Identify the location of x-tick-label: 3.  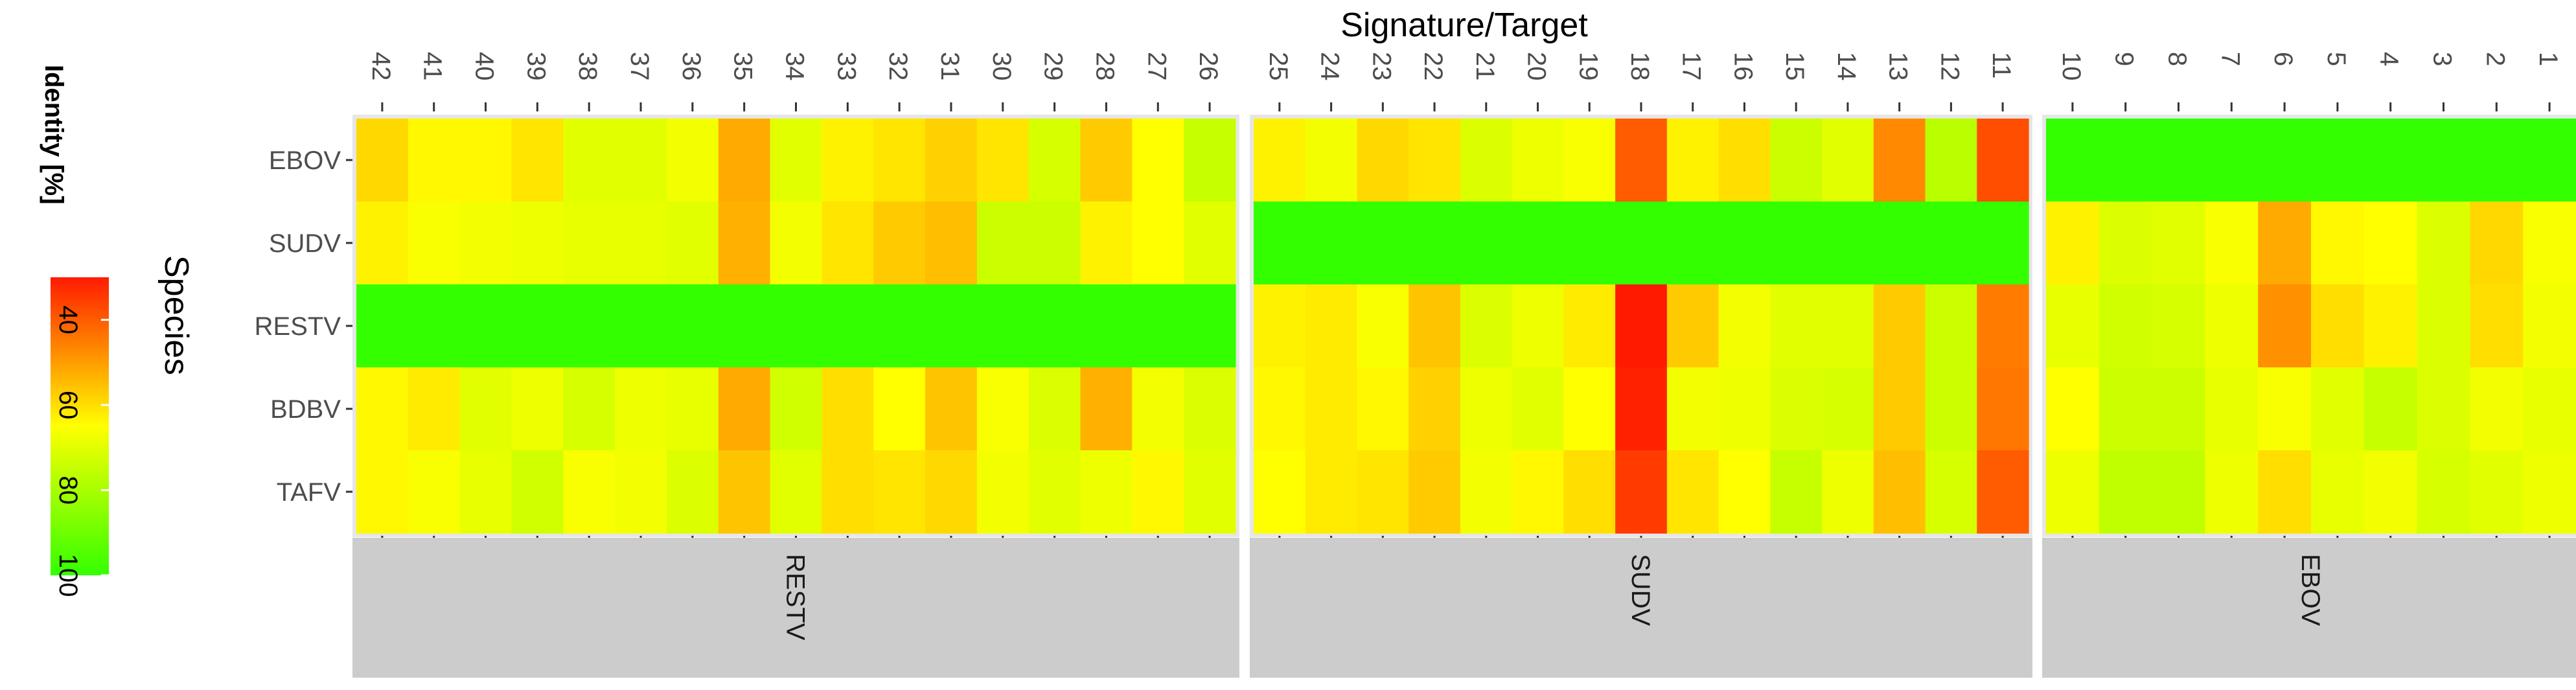
(2442, 59).